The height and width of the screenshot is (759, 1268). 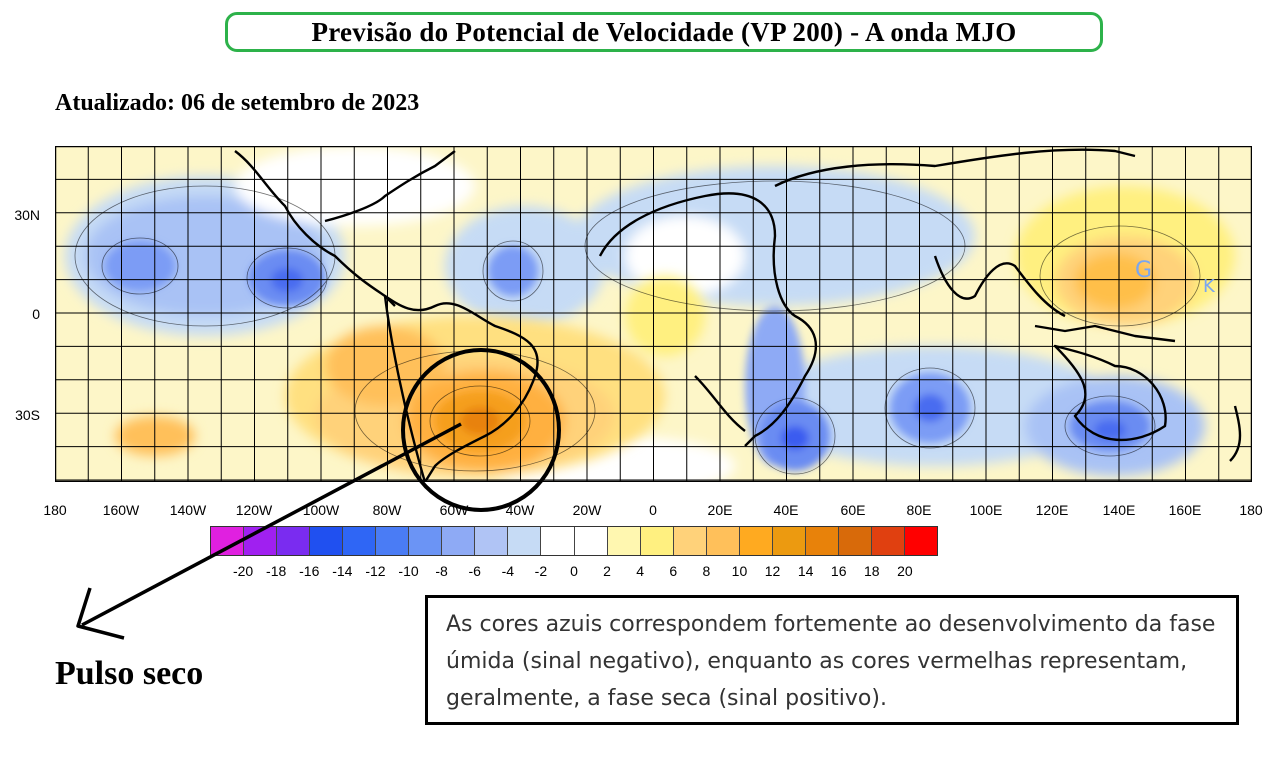 I want to click on lon-label: 80W, so click(x=387, y=510).